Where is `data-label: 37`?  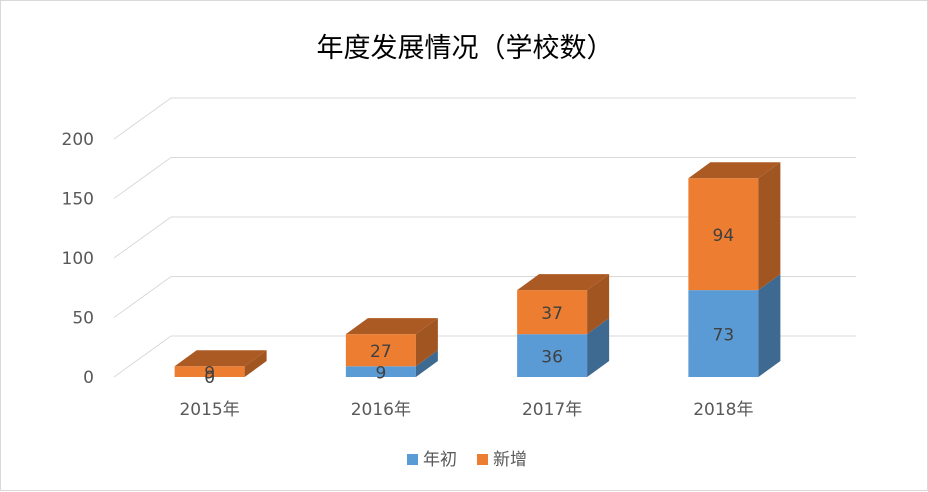
data-label: 37 is located at coordinates (552, 314).